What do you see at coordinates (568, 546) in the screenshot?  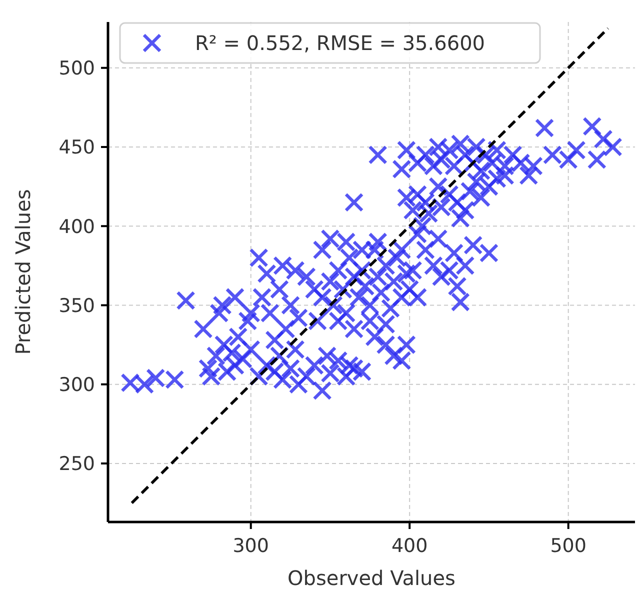 I see `x-tick-label: 500` at bounding box center [568, 546].